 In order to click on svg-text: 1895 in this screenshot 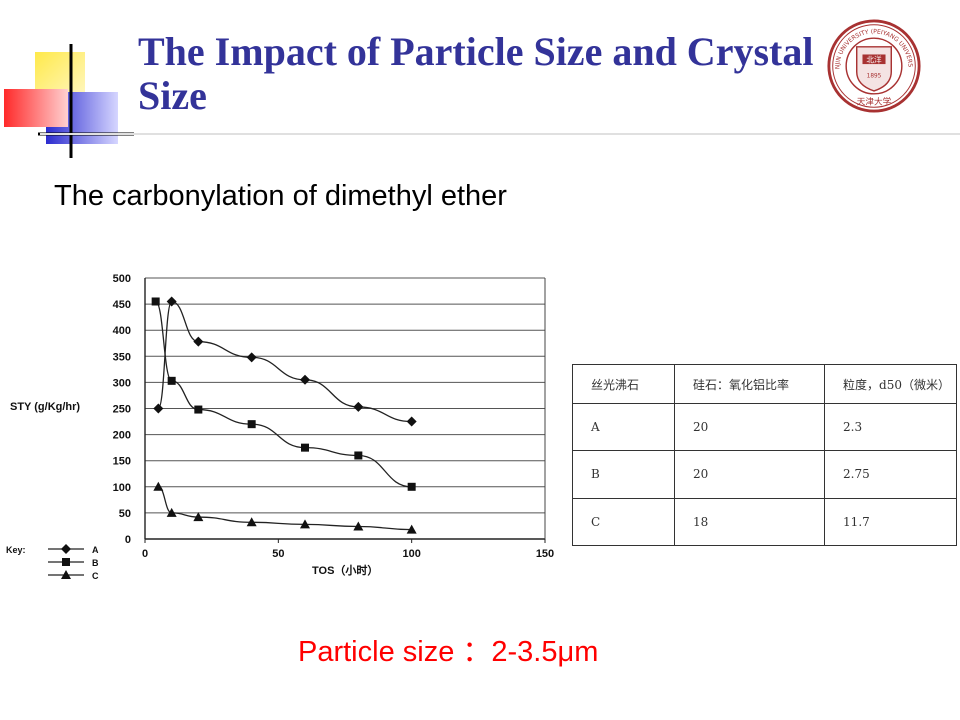, I will do `click(874, 77)`.